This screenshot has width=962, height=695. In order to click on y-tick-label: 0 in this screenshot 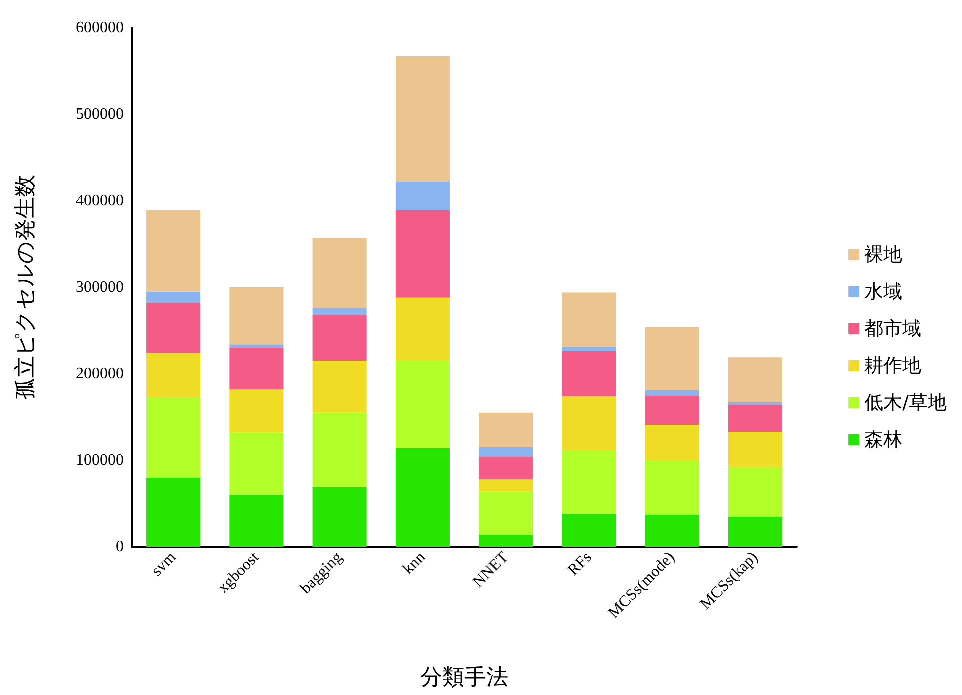, I will do `click(120, 547)`.